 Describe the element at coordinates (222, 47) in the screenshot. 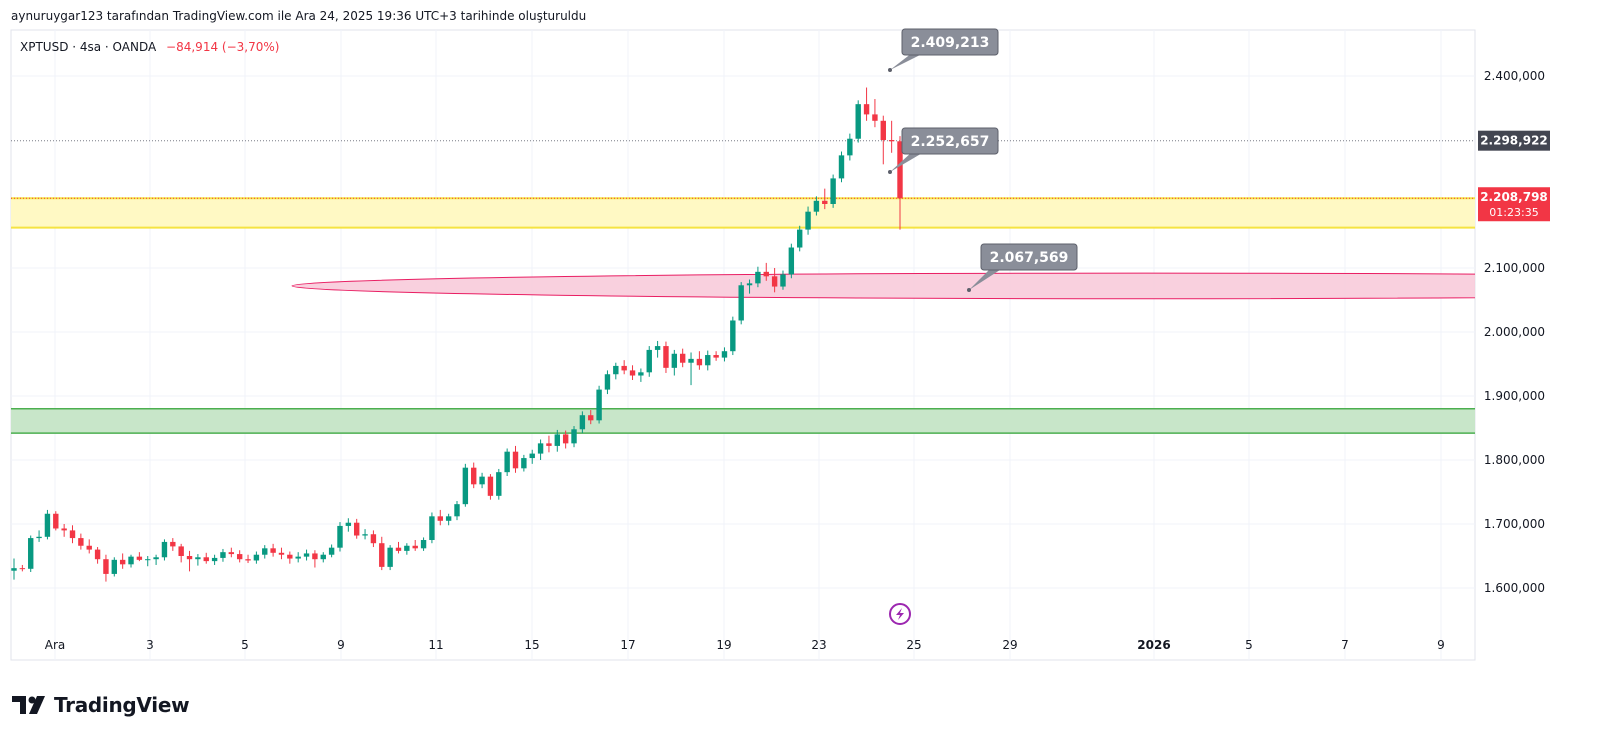

I see `legend-change: −84,914 (−3,70%)` at that location.